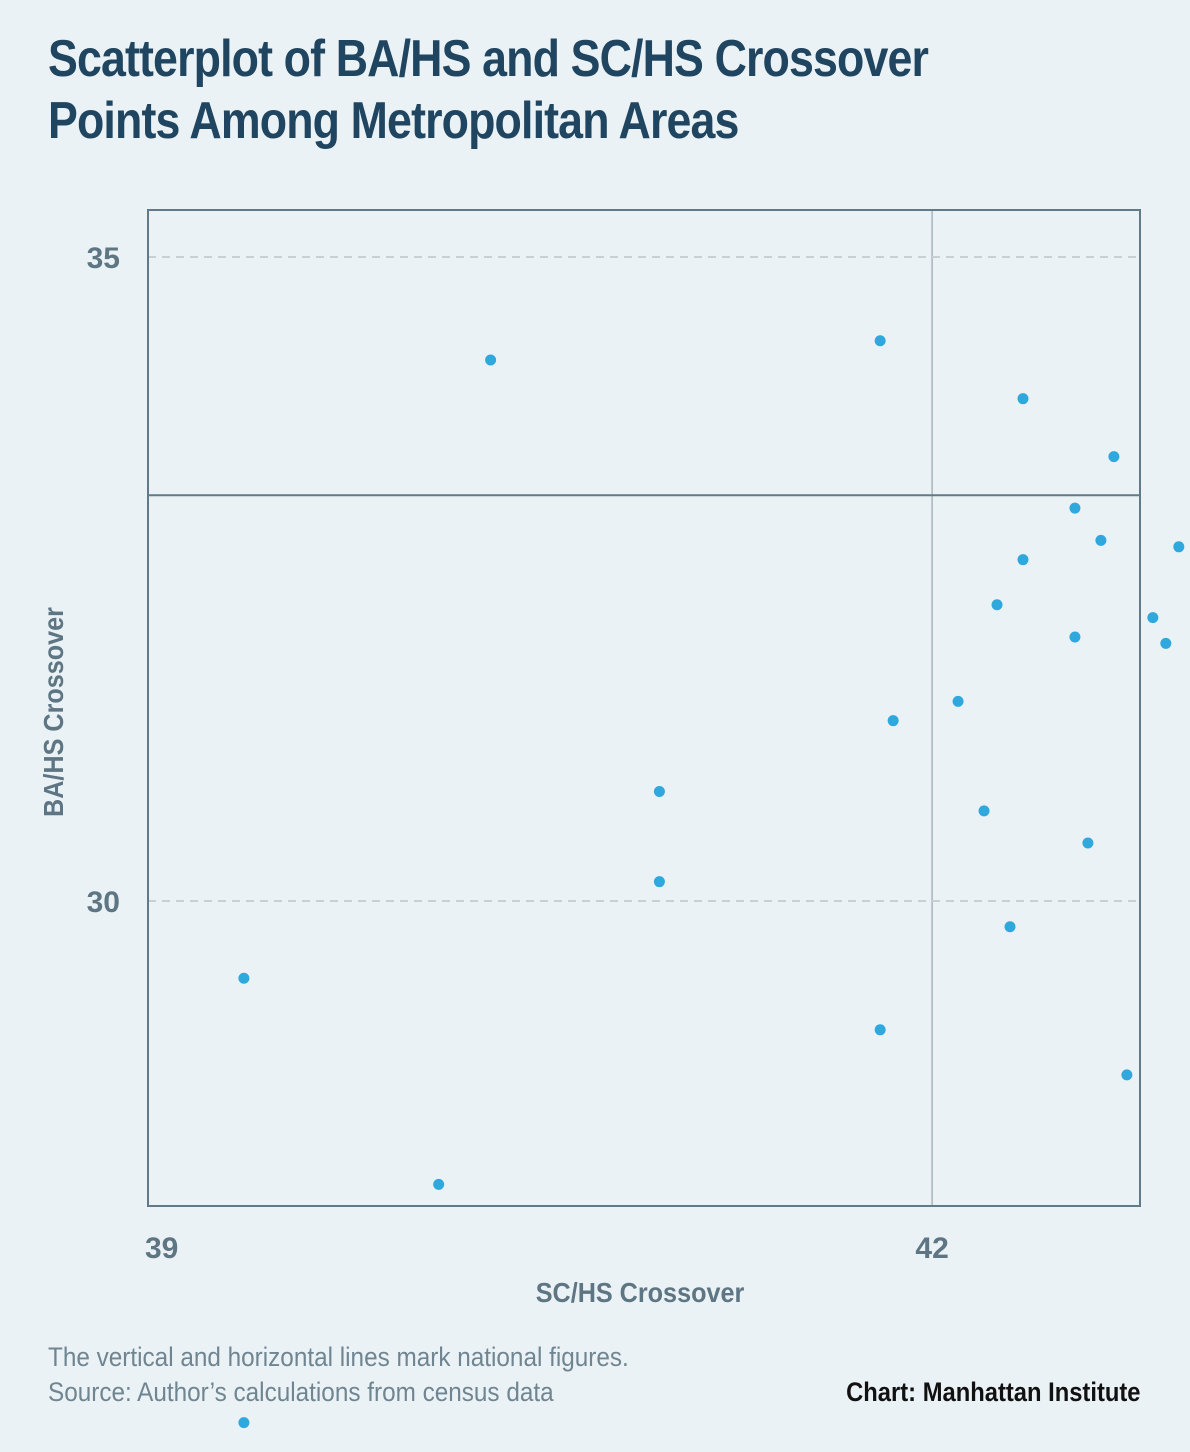 The height and width of the screenshot is (1452, 1190). Describe the element at coordinates (931, 1248) in the screenshot. I see `x-tick-label: 42` at that location.